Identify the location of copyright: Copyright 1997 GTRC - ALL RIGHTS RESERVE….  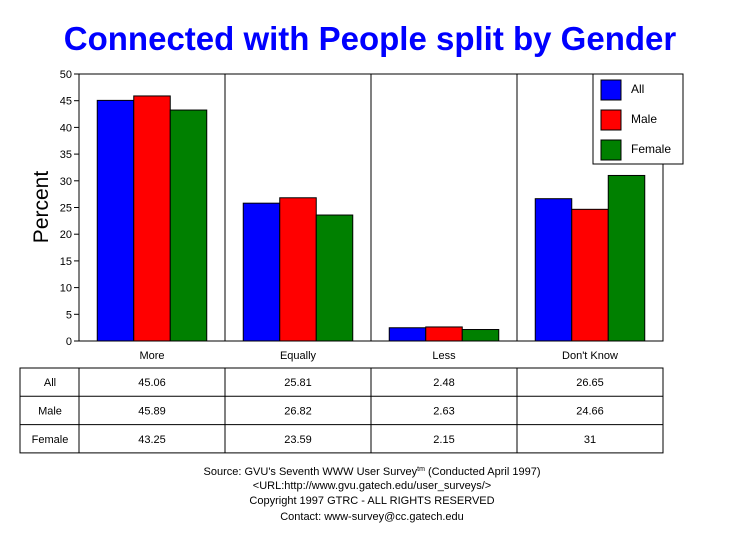
(371, 501).